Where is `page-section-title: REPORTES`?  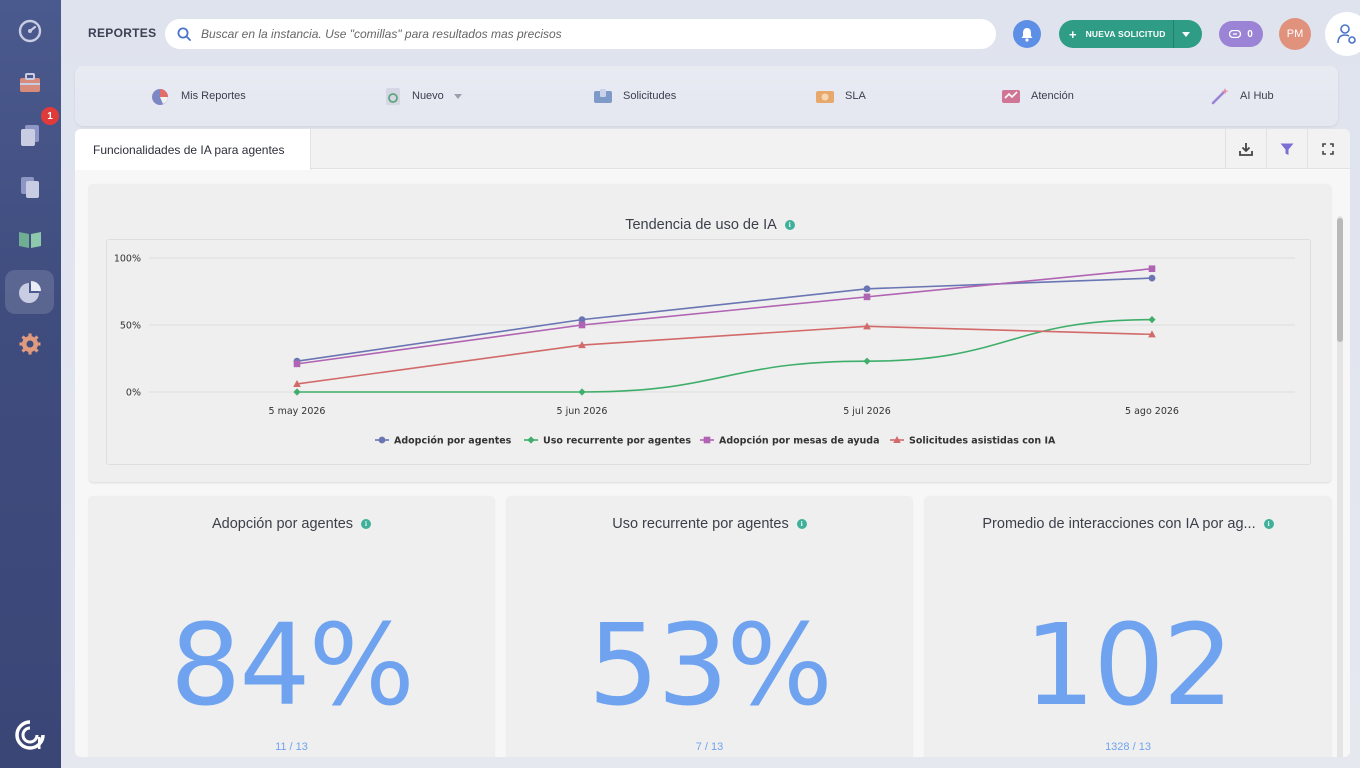 page-section-title: REPORTES is located at coordinates (122, 33).